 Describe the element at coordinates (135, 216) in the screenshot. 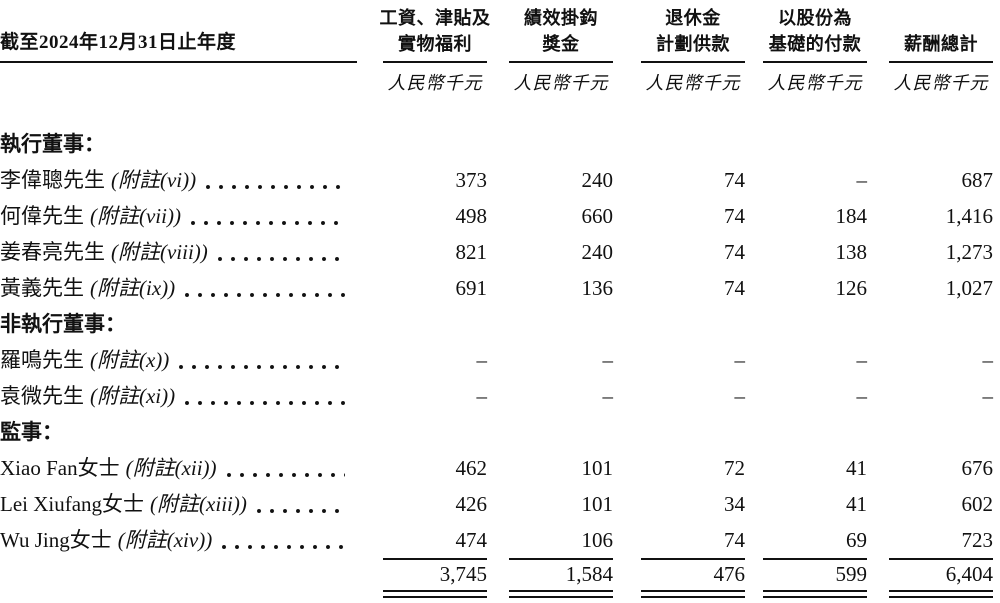

I see `person-note: (附註(vii))` at that location.